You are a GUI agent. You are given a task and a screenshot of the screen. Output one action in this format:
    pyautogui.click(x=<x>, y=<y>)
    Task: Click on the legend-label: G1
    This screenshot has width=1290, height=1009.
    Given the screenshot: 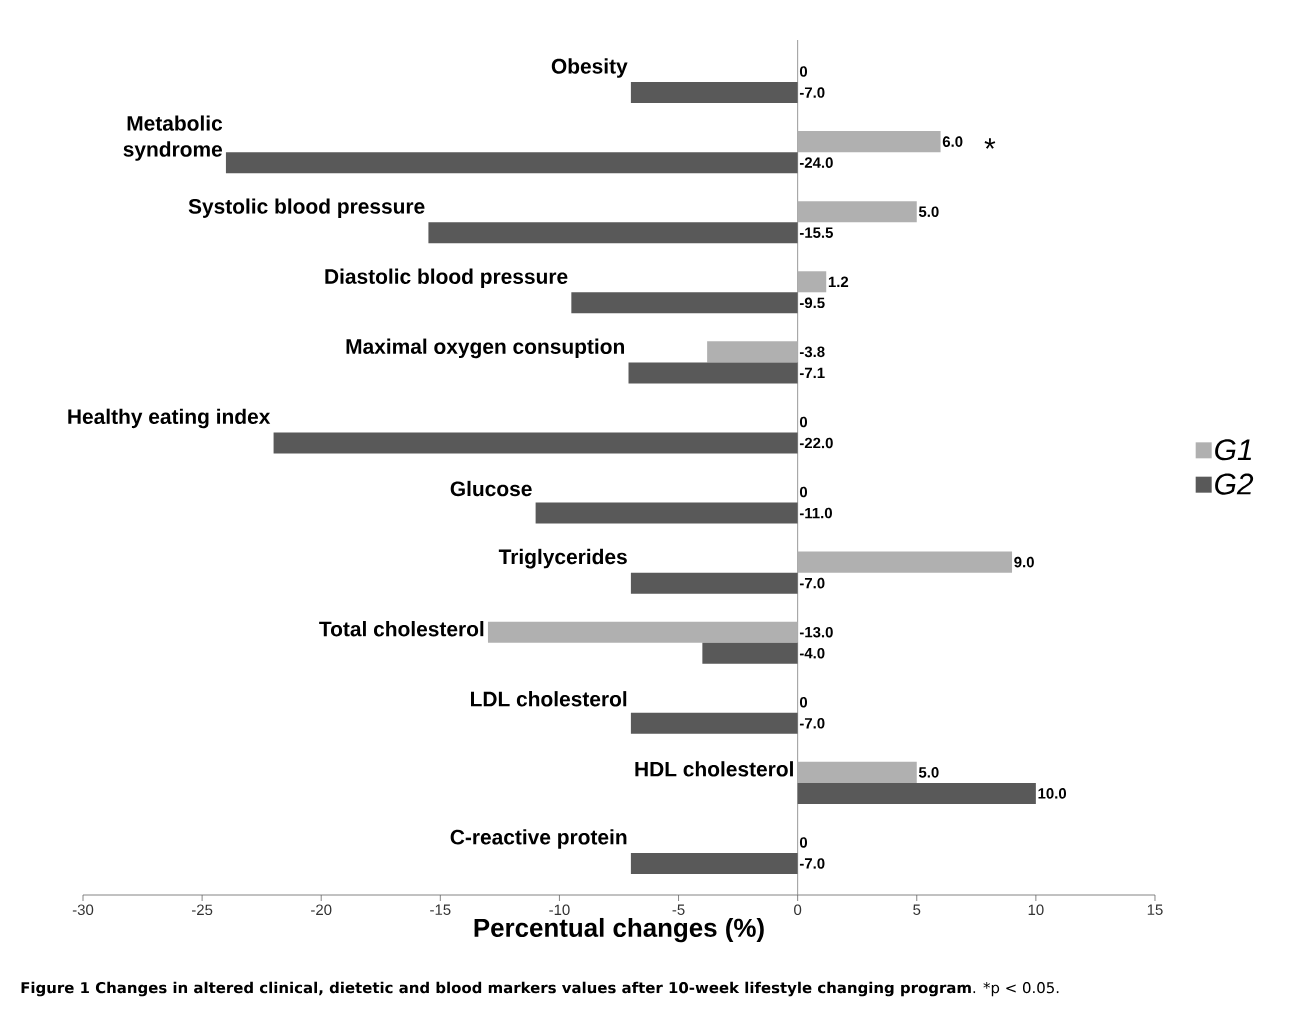 What is the action you would take?
    pyautogui.click(x=1233, y=450)
    